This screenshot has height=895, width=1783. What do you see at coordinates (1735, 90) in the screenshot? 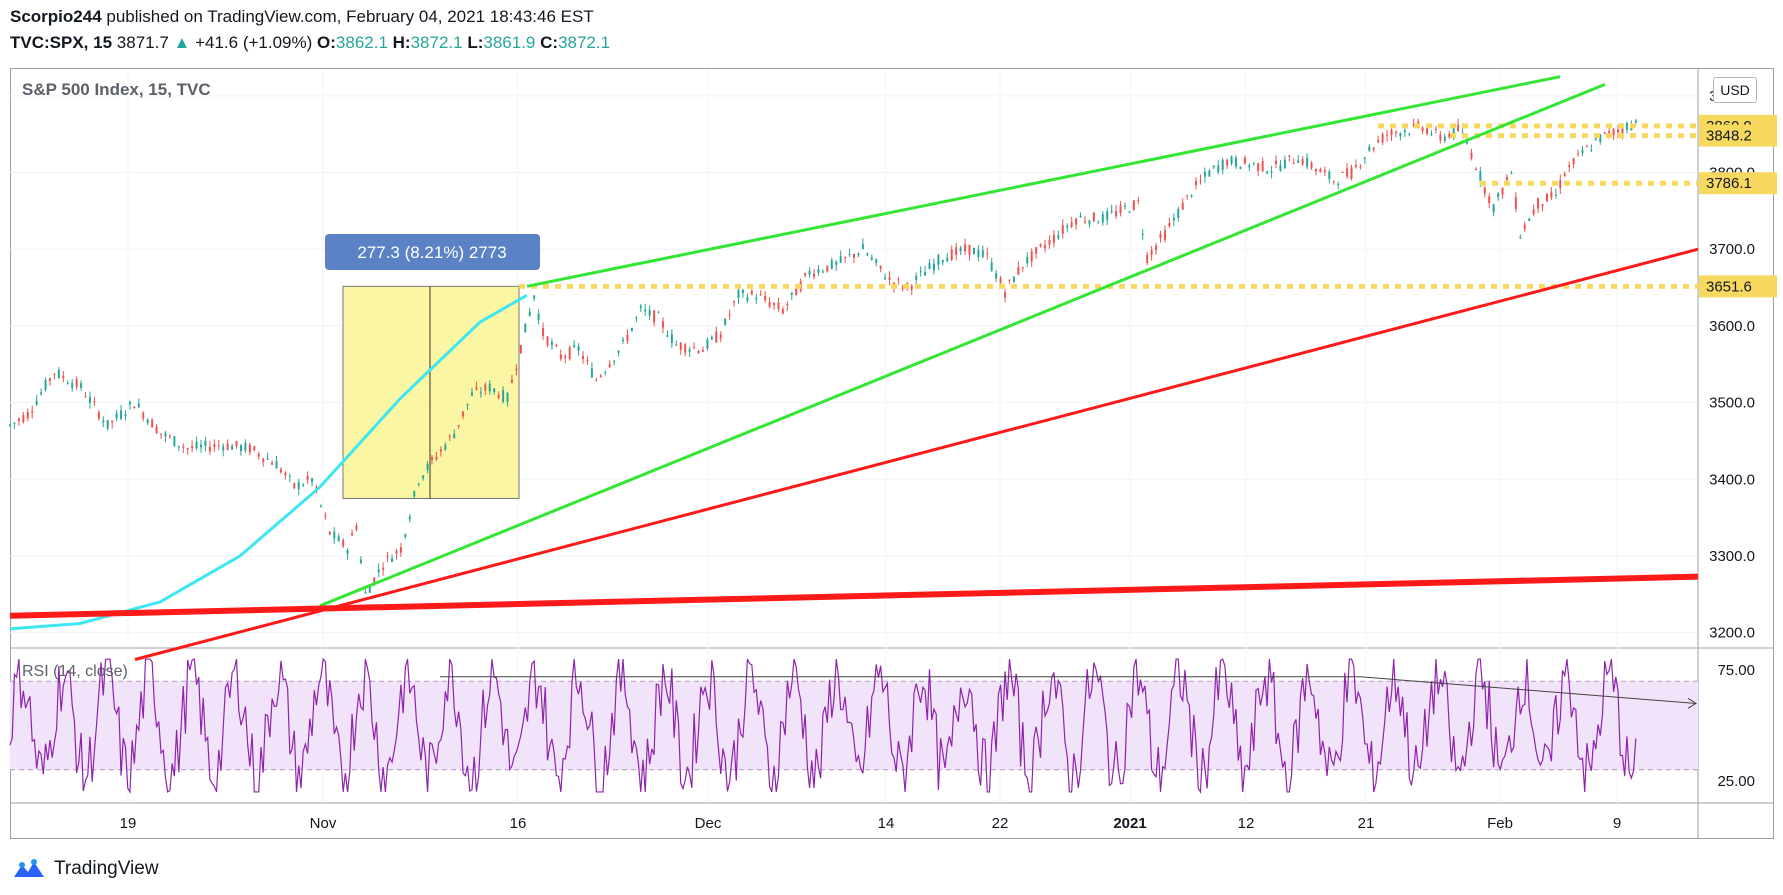
I see `currency-button: USD` at bounding box center [1735, 90].